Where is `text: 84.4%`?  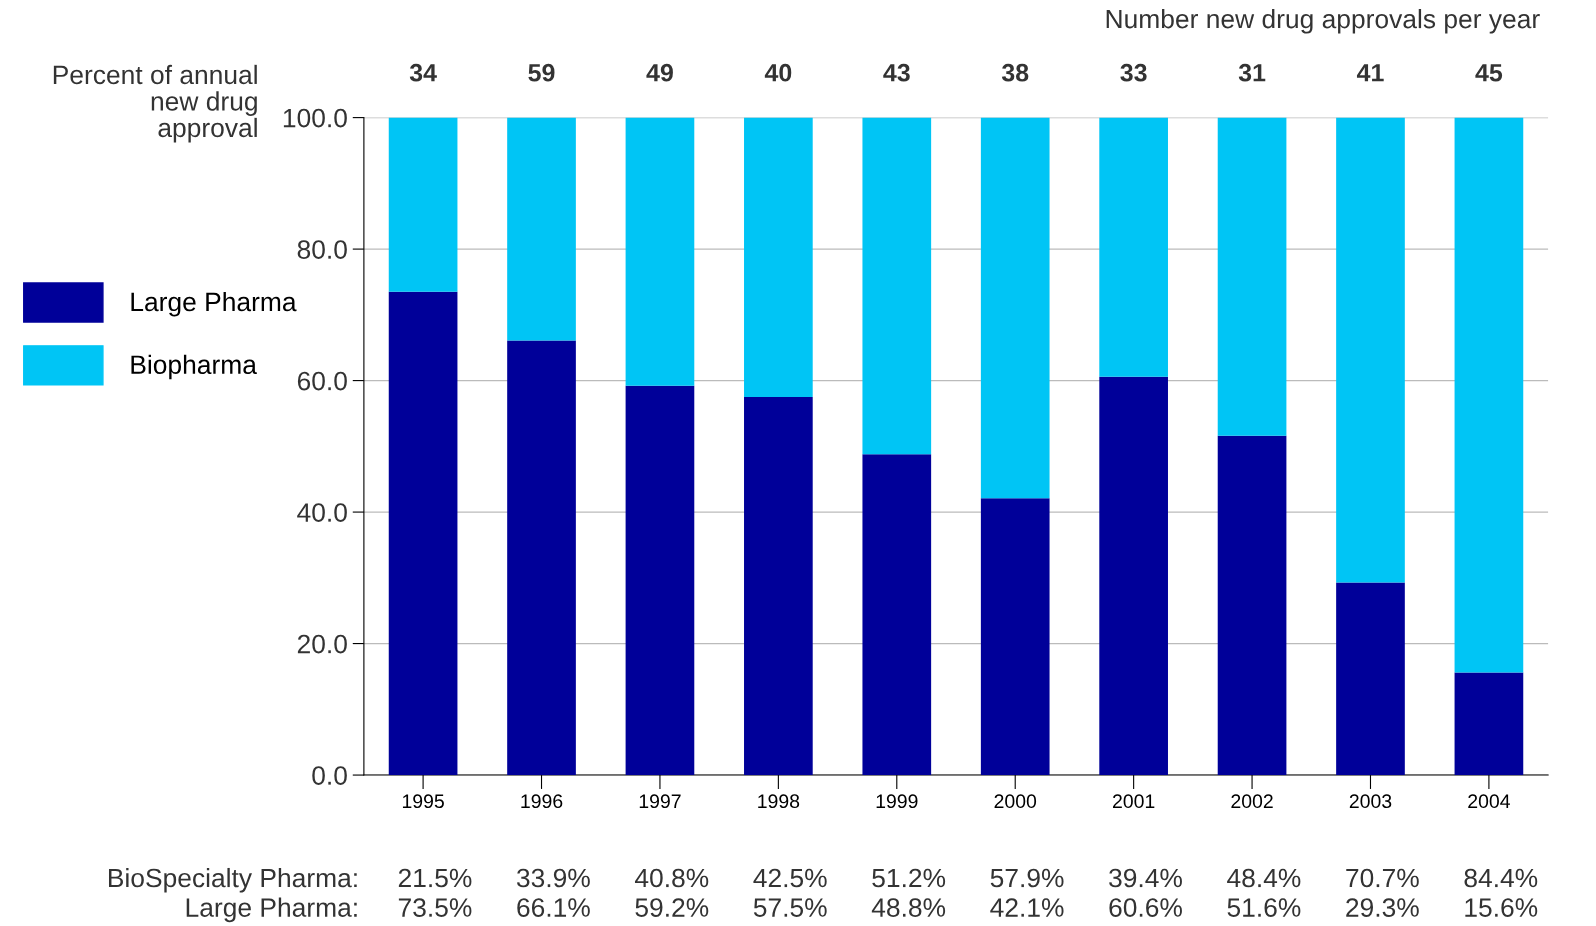 text: 84.4% is located at coordinates (1501, 878).